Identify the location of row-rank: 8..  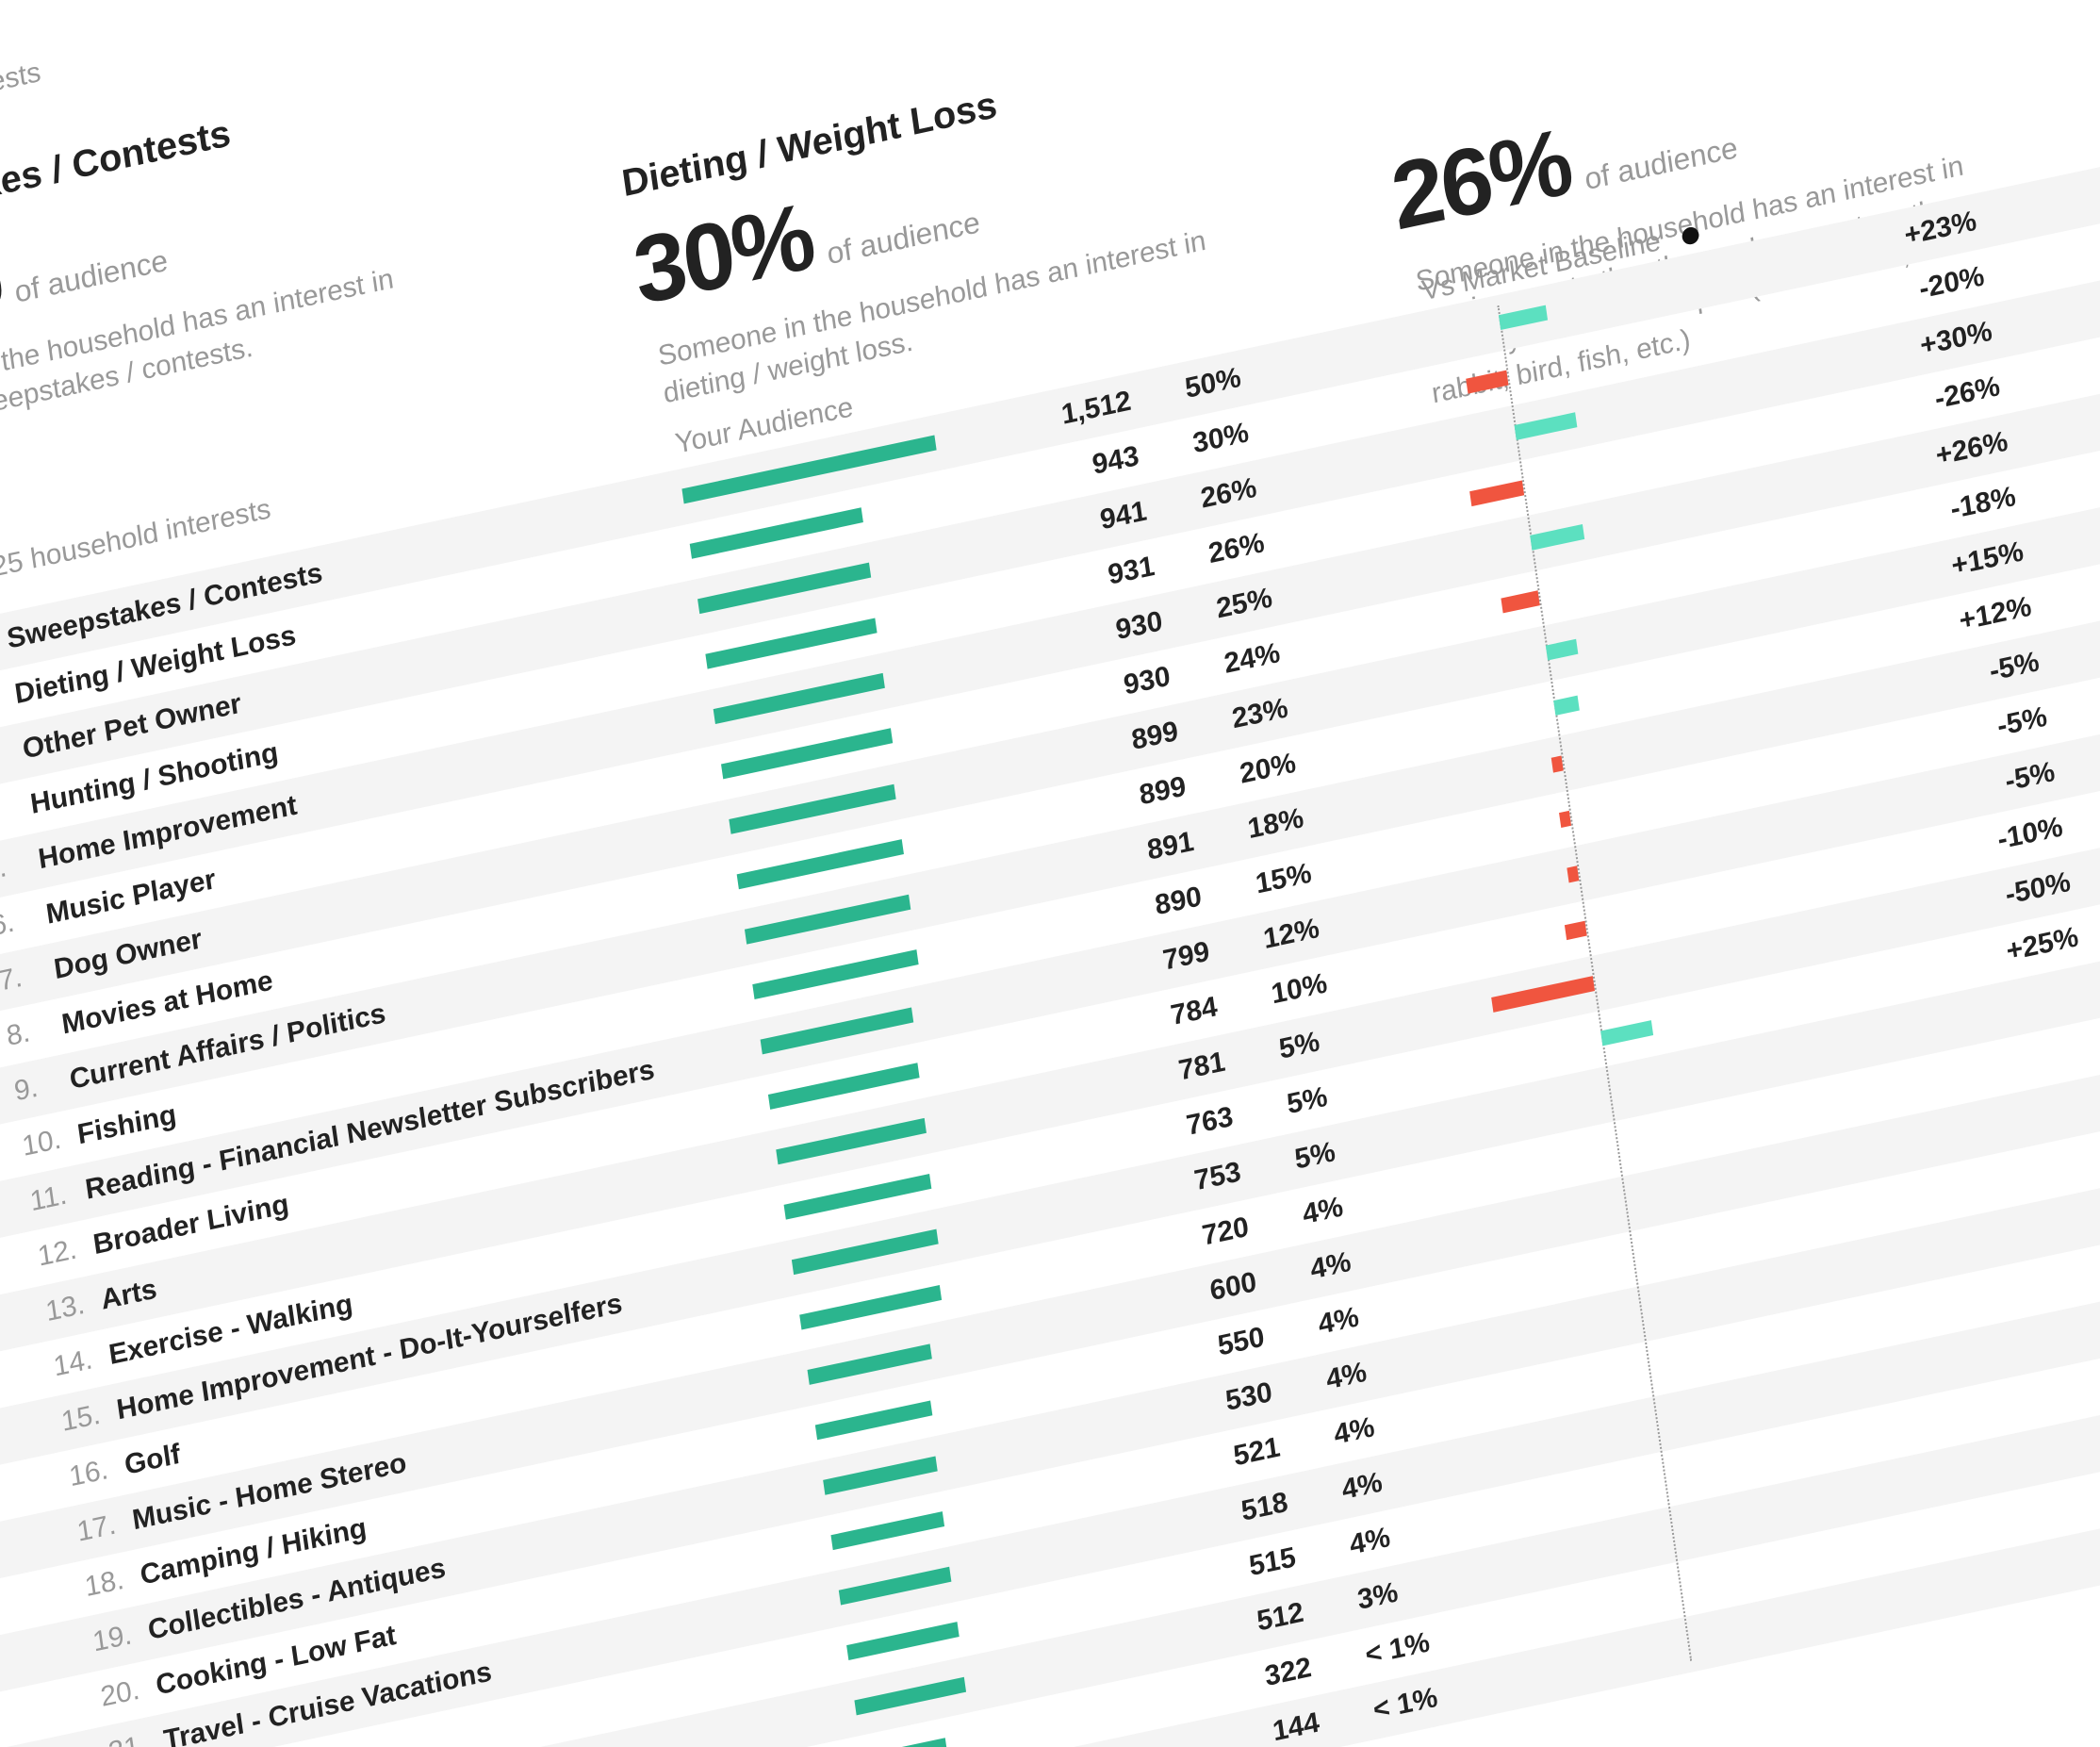
(18, 1034).